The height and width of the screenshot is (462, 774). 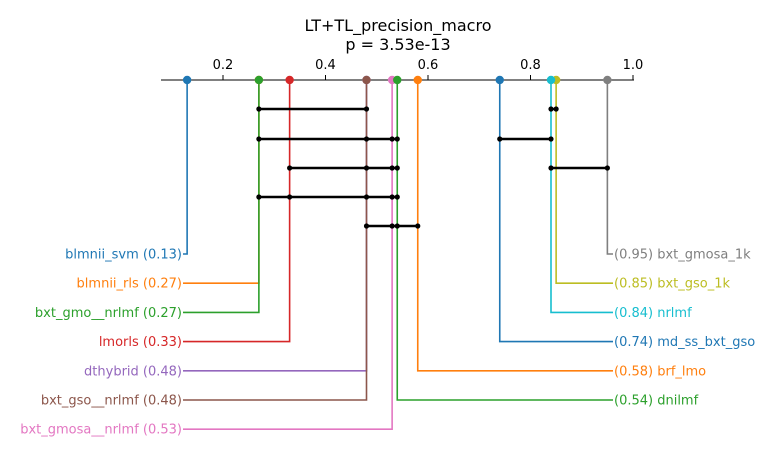 What do you see at coordinates (499, 80) in the screenshot?
I see `marker-md_ss_bxt_gso` at bounding box center [499, 80].